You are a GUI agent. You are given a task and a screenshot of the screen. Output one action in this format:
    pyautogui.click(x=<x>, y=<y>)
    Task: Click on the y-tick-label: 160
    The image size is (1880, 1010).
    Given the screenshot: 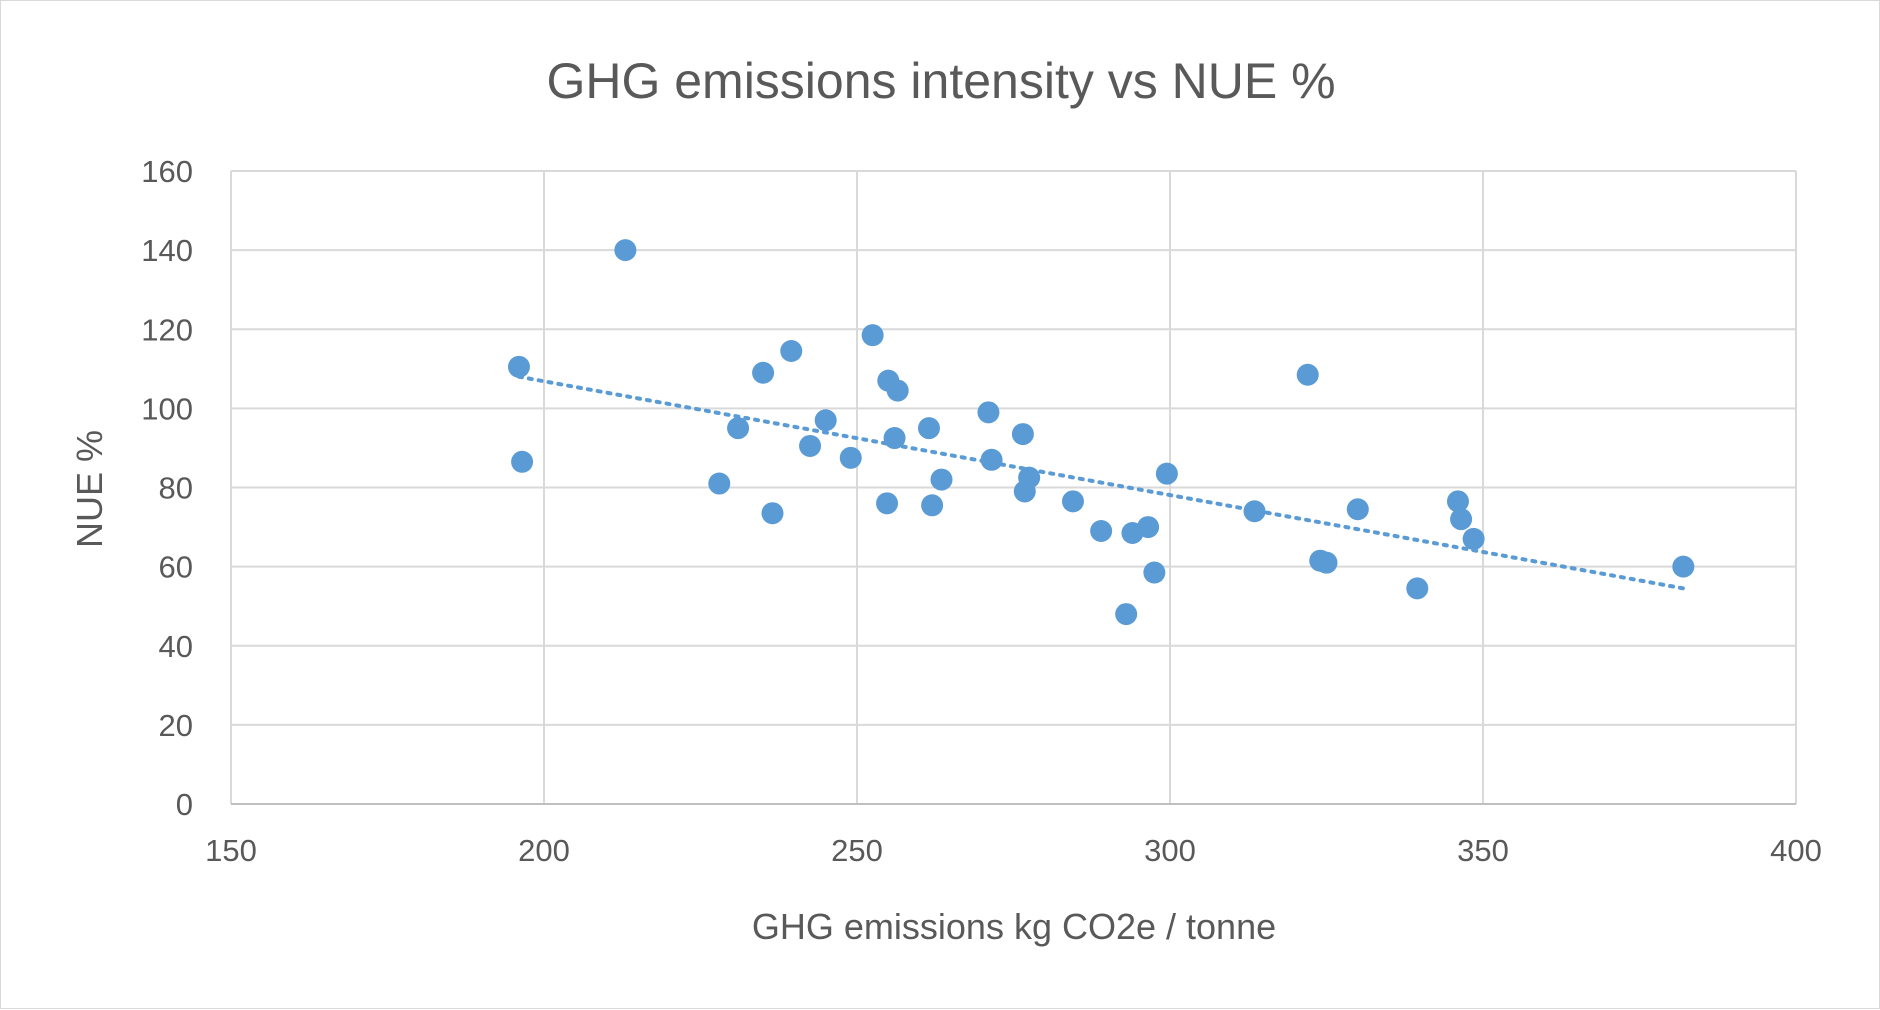 What is the action you would take?
    pyautogui.click(x=167, y=171)
    